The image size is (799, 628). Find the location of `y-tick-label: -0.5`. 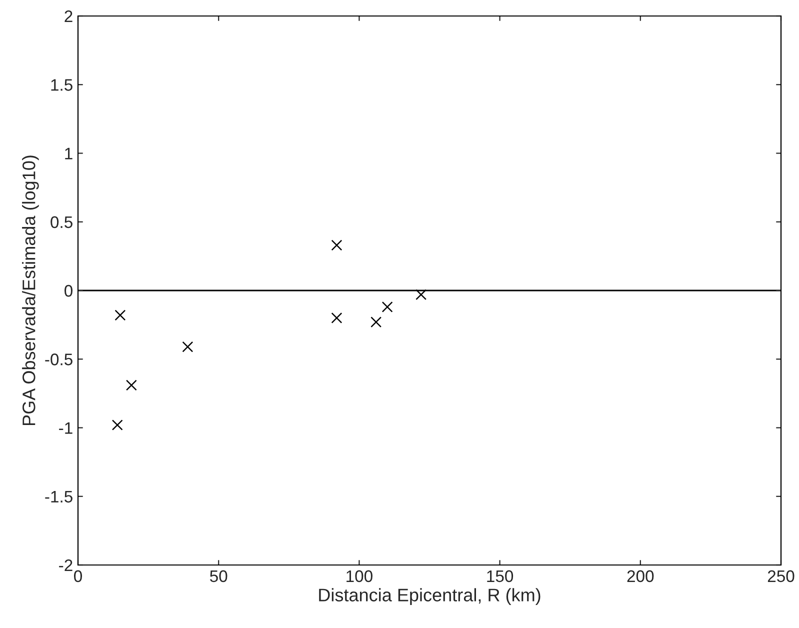

y-tick-label: -0.5 is located at coordinates (58, 360).